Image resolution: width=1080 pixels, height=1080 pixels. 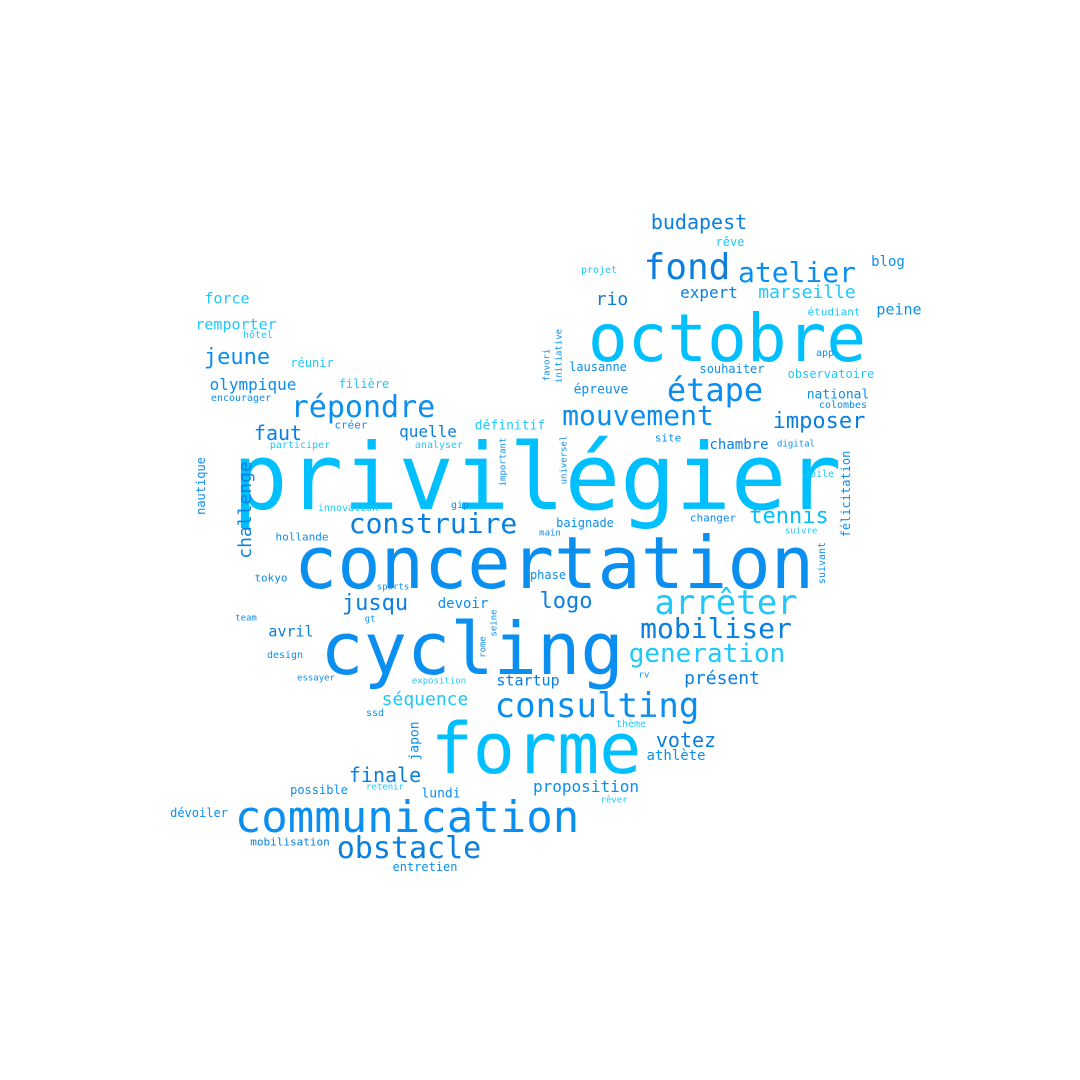 What do you see at coordinates (536, 749) in the screenshot?
I see `word: forme` at bounding box center [536, 749].